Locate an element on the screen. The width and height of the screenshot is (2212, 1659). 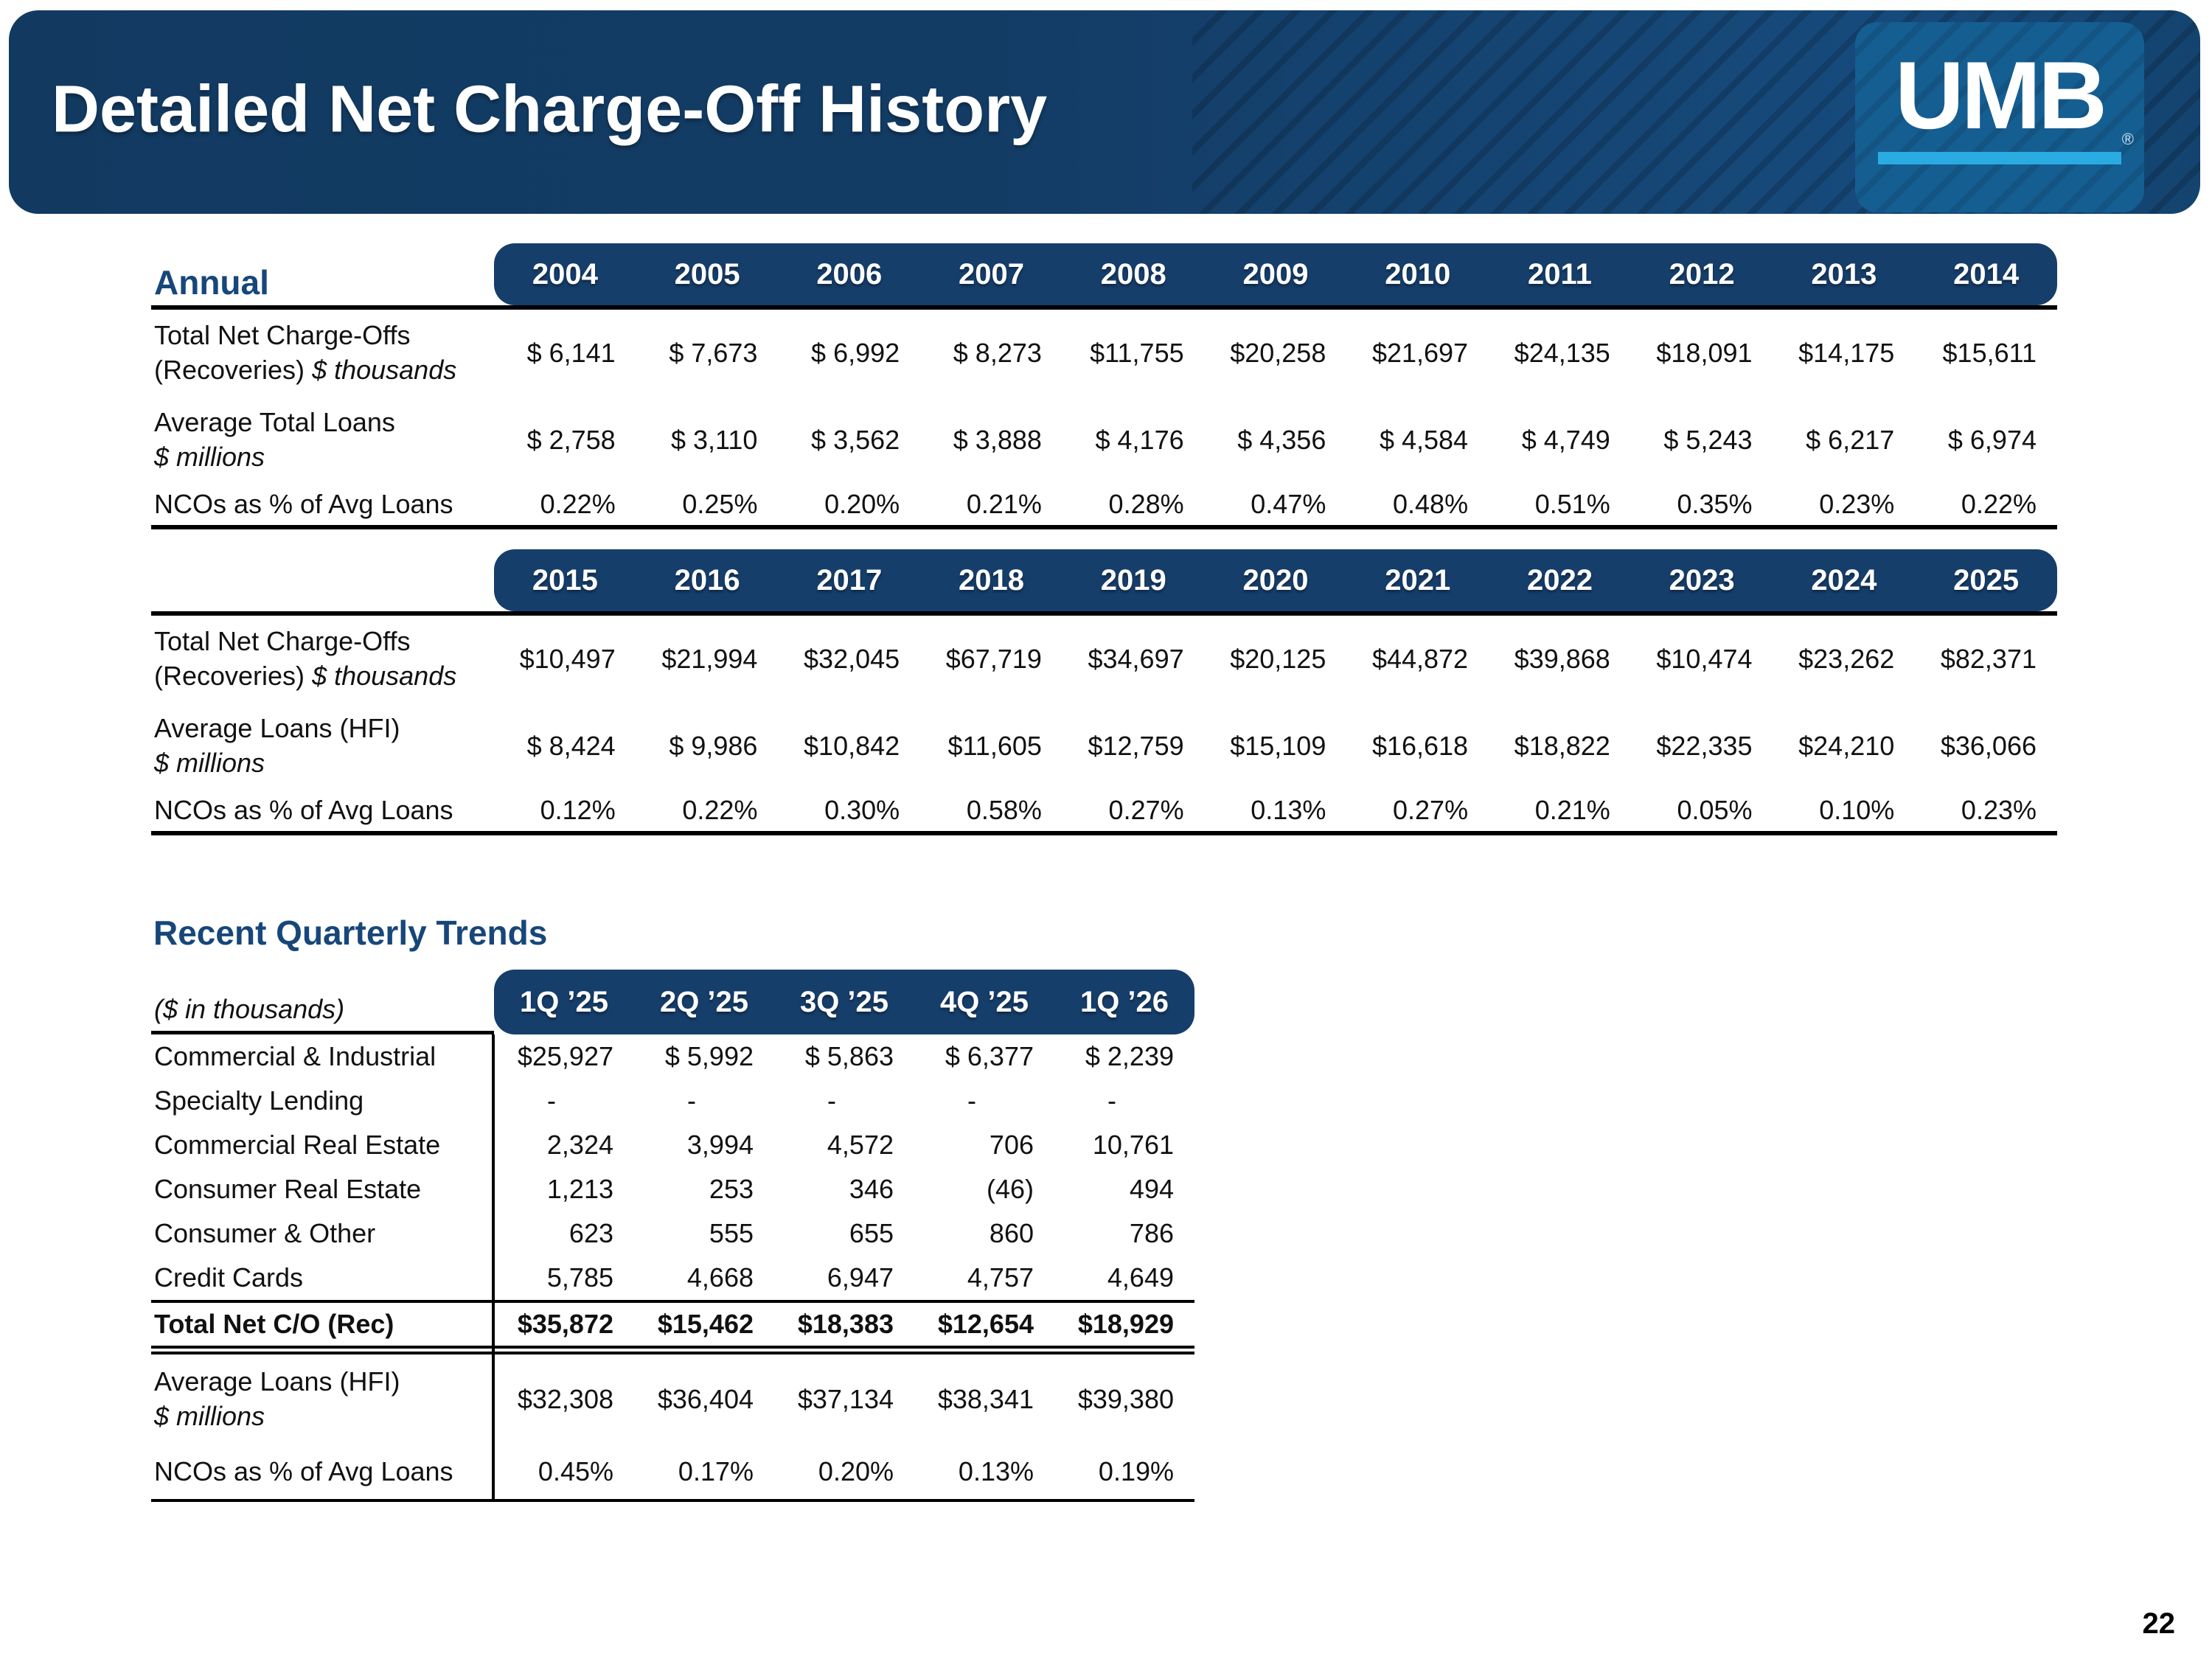
value-cell: 3,994 is located at coordinates (720, 1145).